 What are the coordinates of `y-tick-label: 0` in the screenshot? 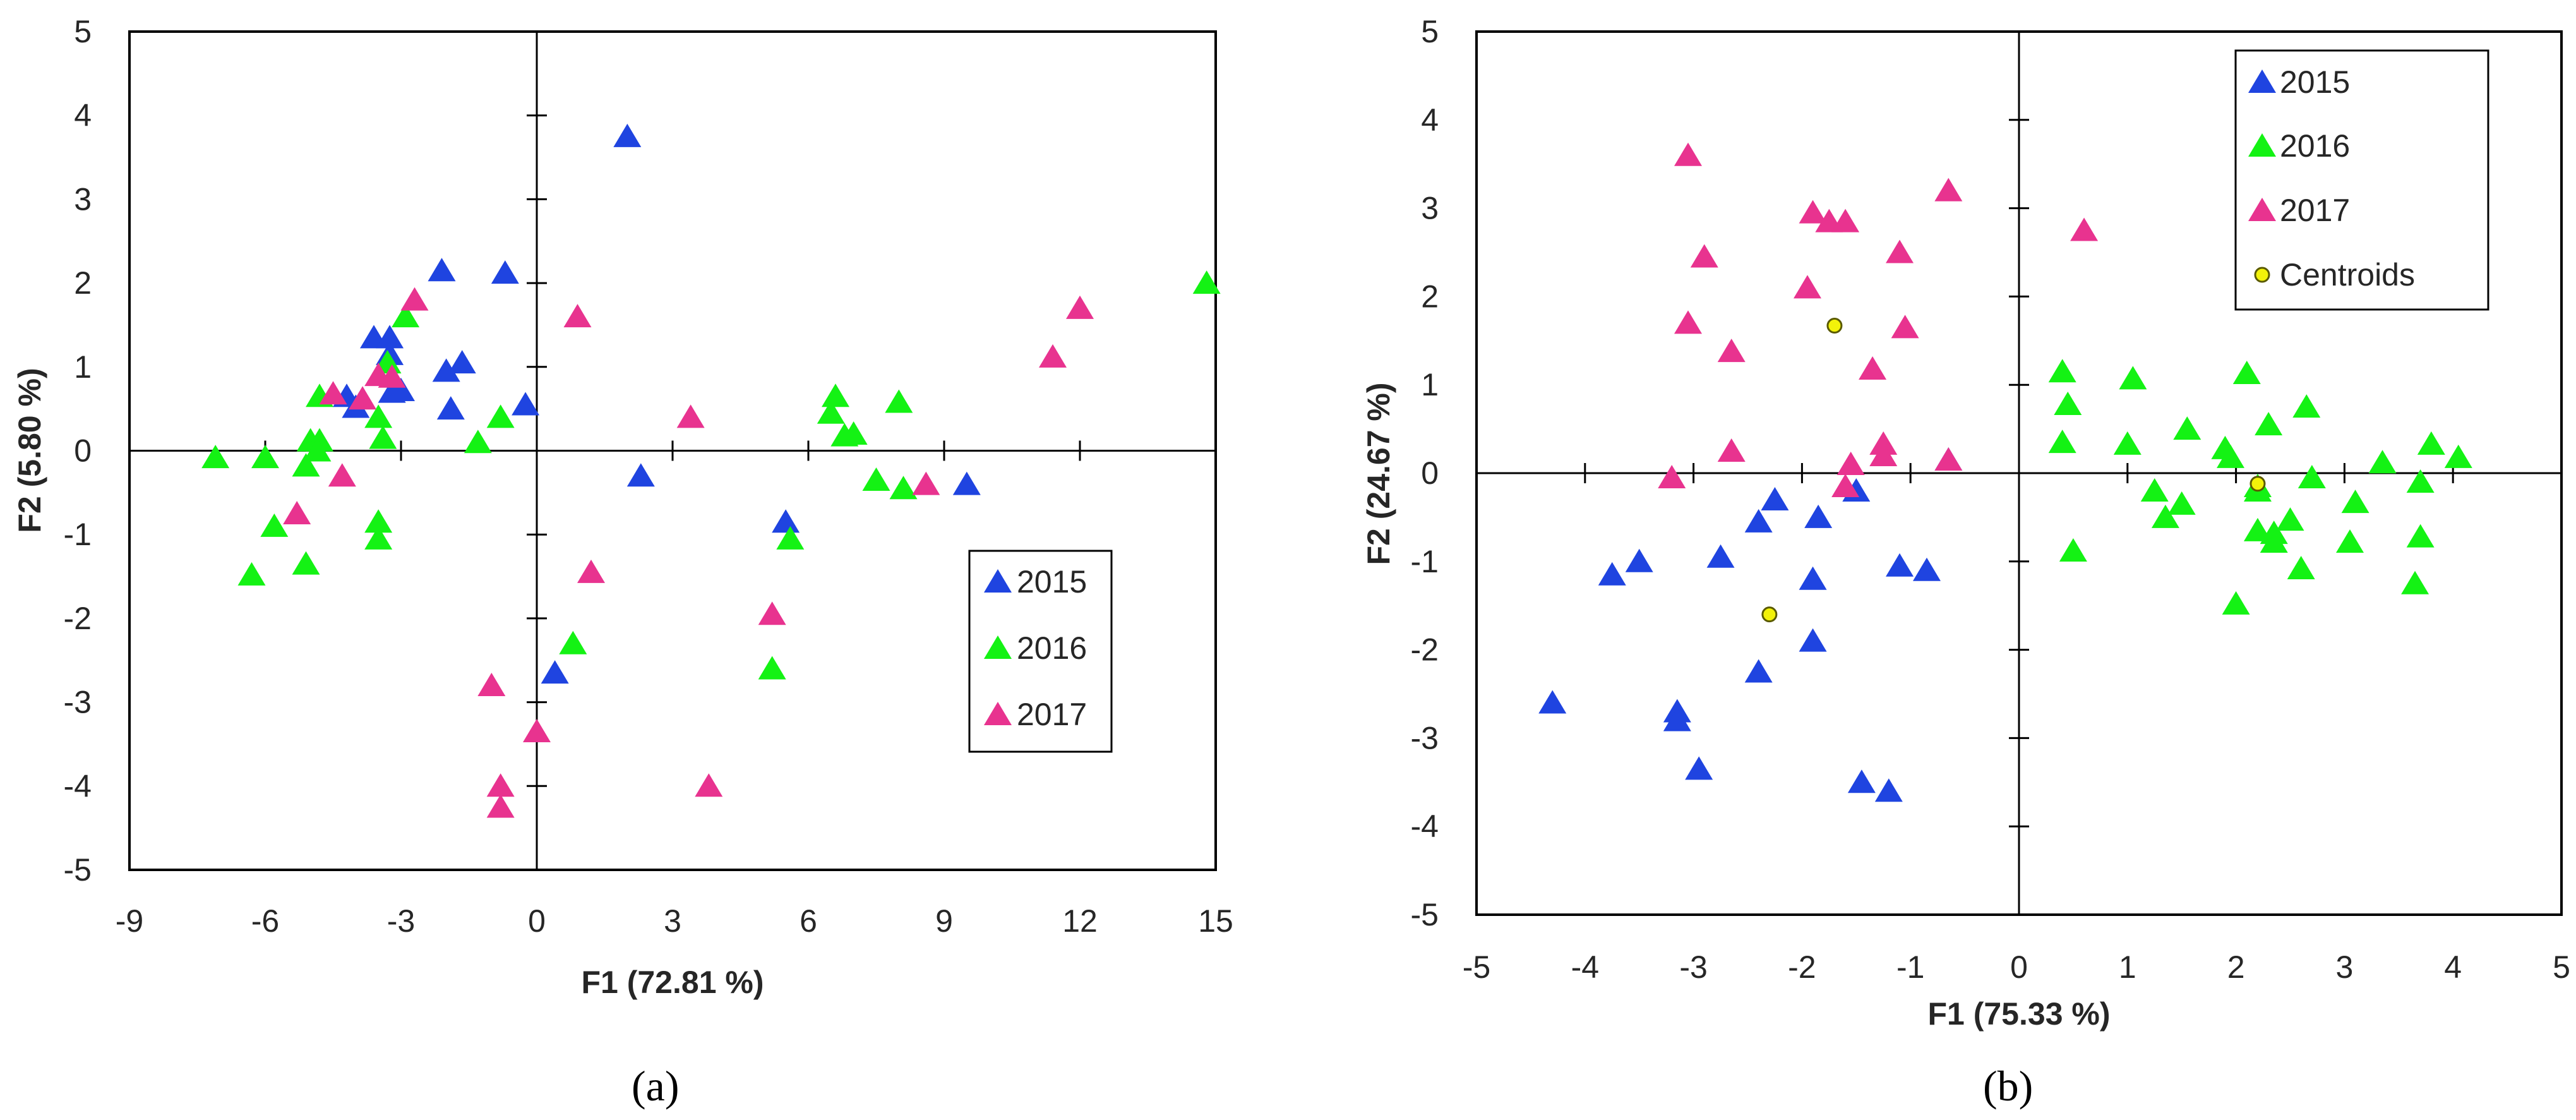 It's located at (1430, 473).